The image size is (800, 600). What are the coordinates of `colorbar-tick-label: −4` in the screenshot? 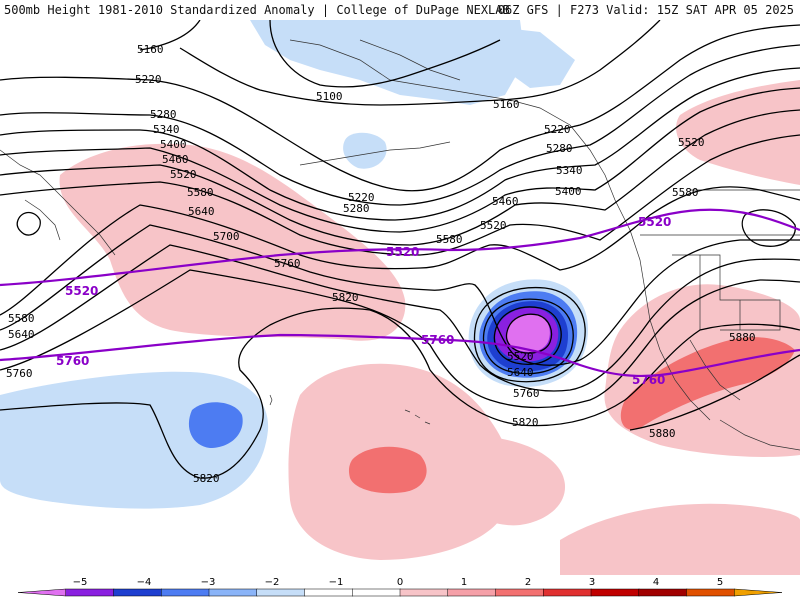 It's located at (144, 582).